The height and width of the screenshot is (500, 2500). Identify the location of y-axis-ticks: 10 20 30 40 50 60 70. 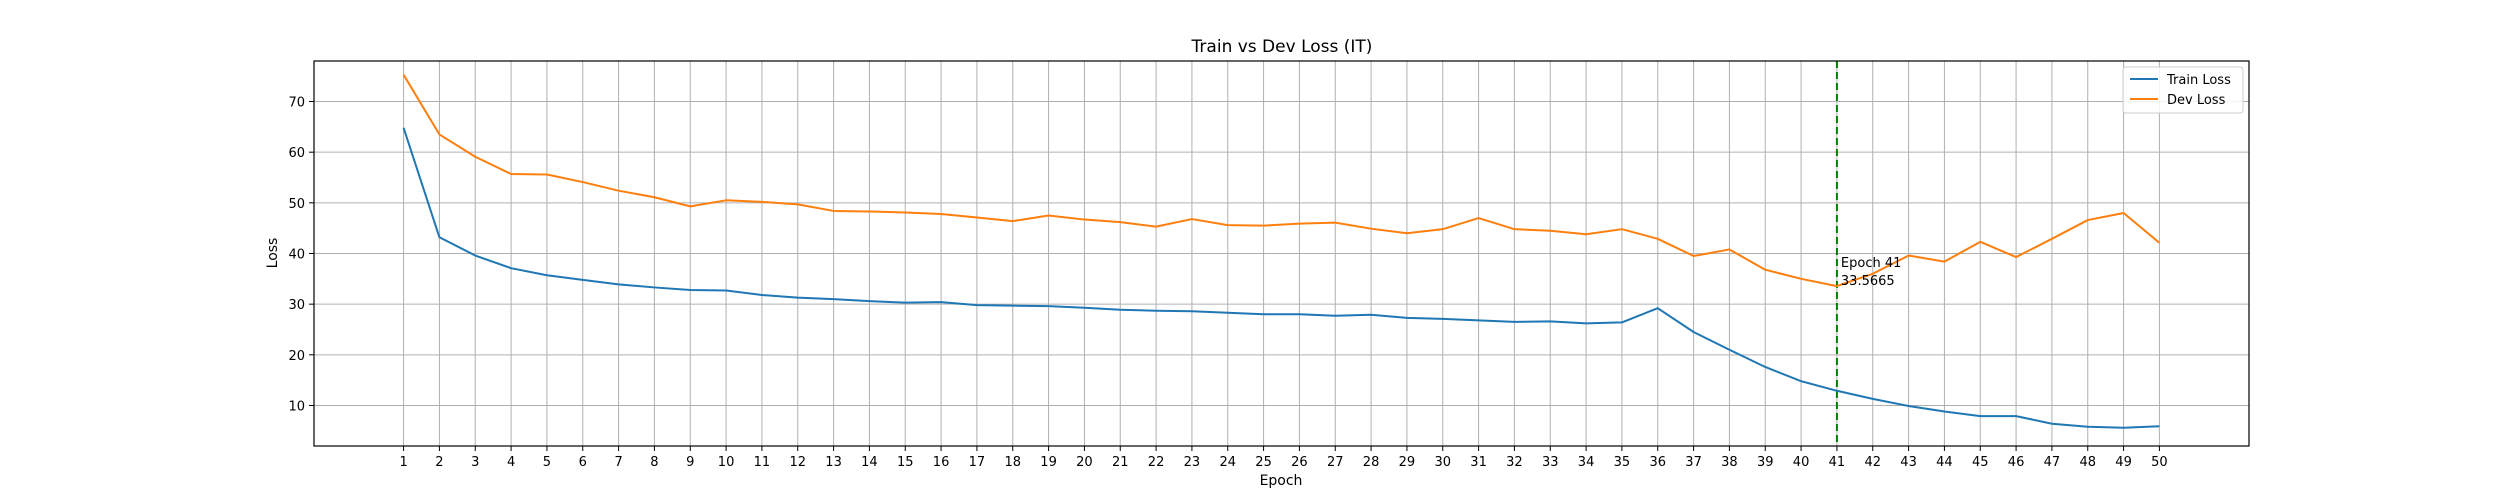
(301, 255).